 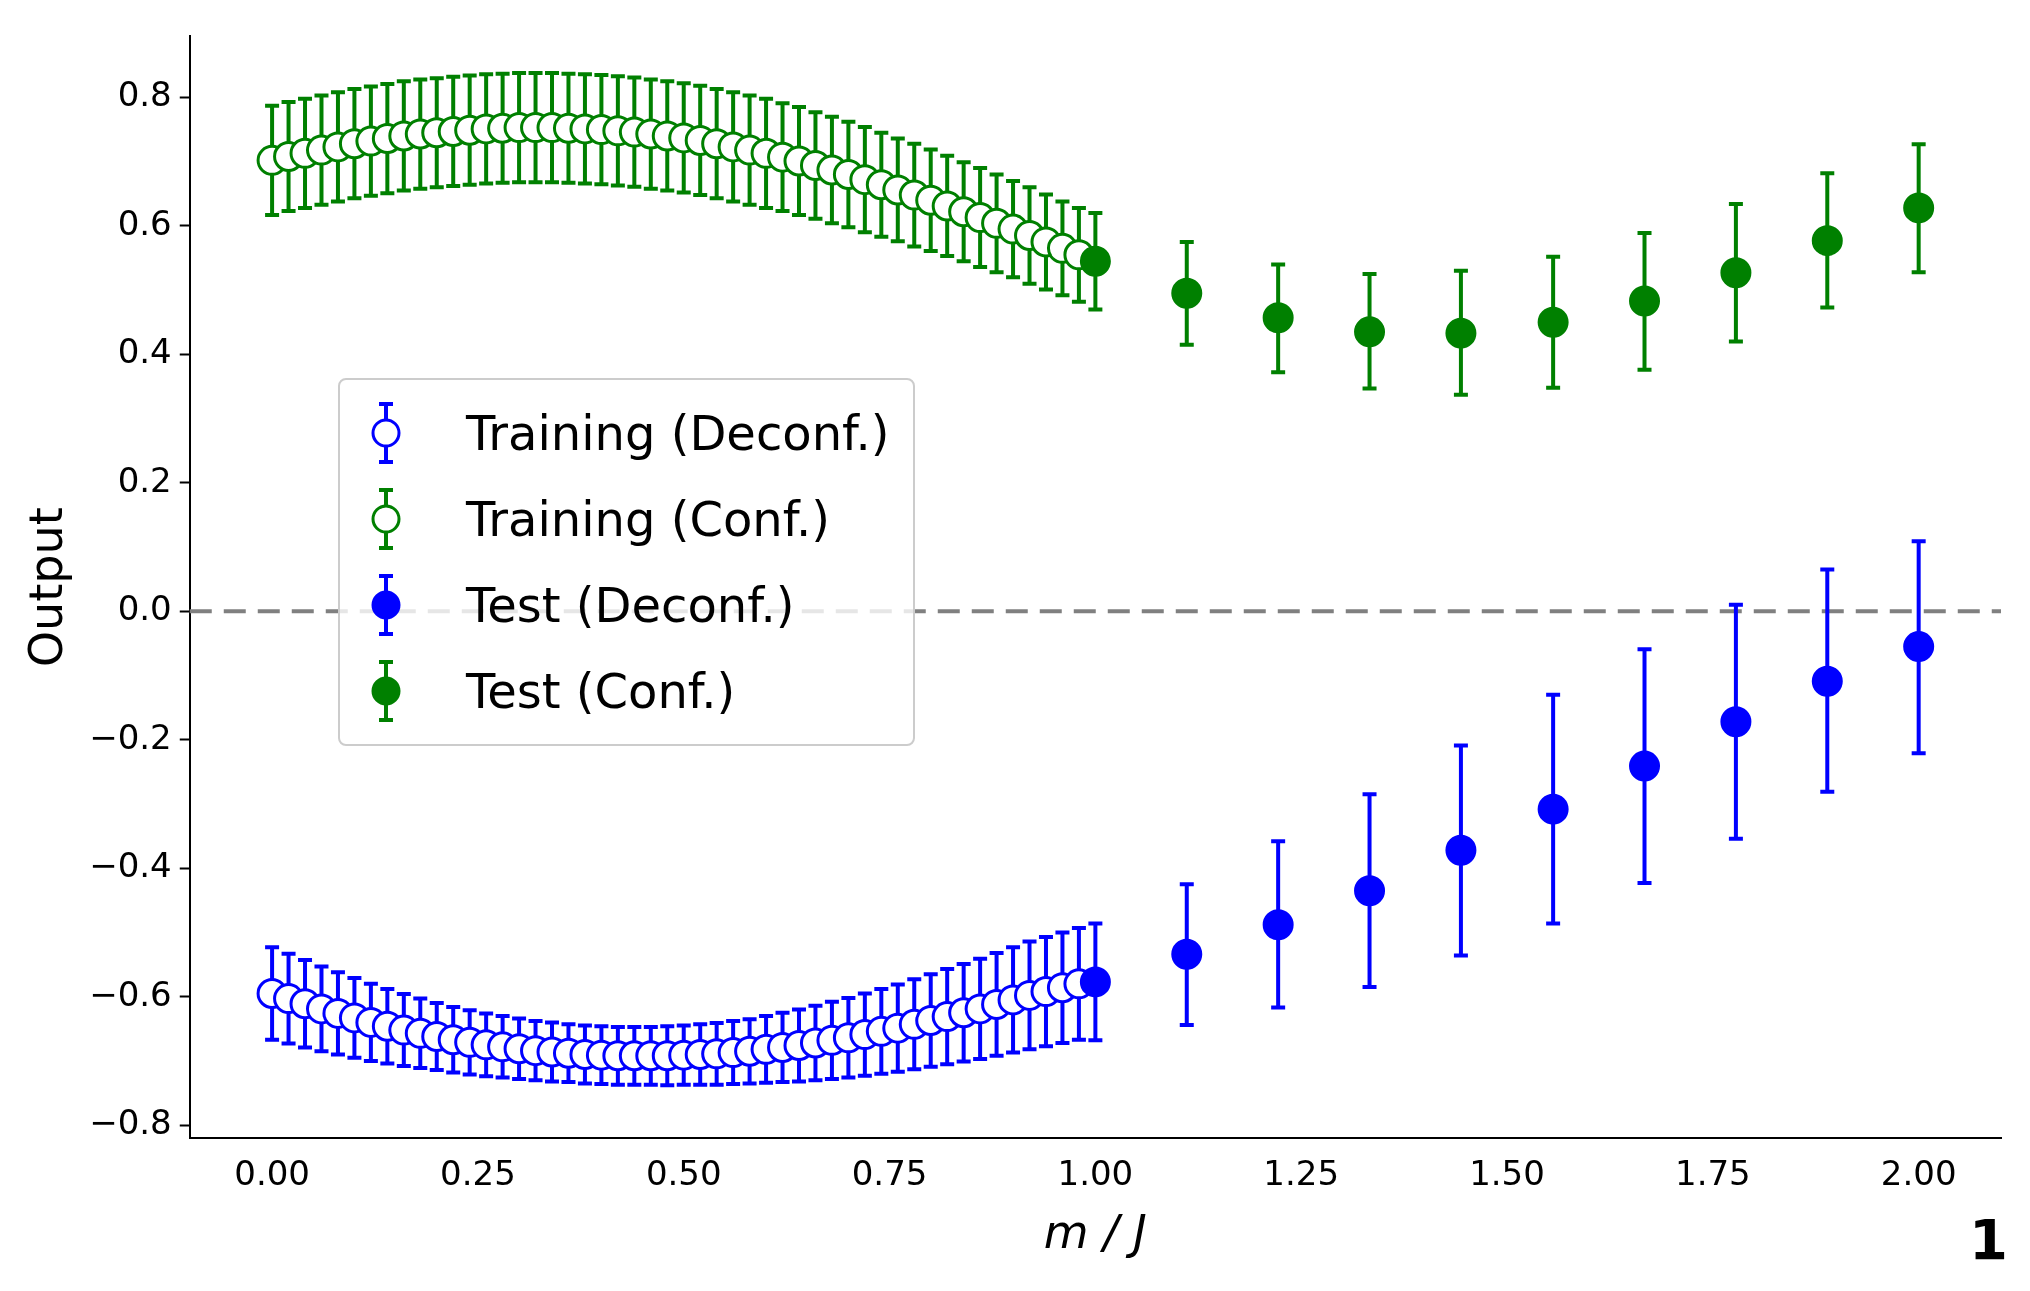 What do you see at coordinates (144, 222) in the screenshot?
I see `y-tick-label: 0.6` at bounding box center [144, 222].